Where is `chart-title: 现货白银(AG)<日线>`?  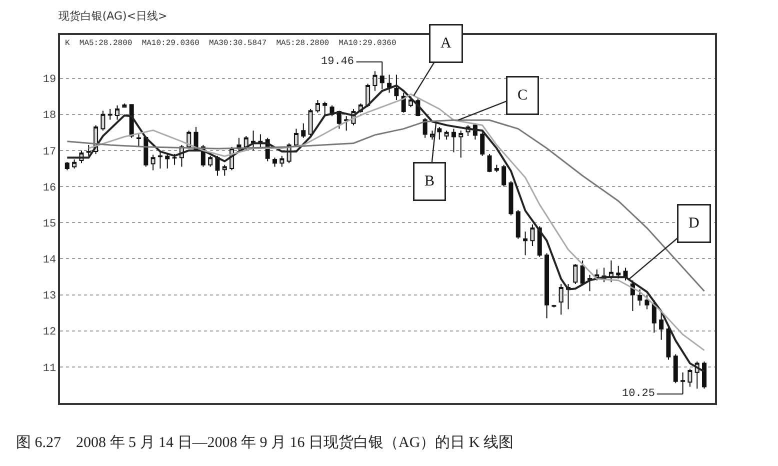
chart-title: 现货白银(AG)<日线> is located at coordinates (113, 15).